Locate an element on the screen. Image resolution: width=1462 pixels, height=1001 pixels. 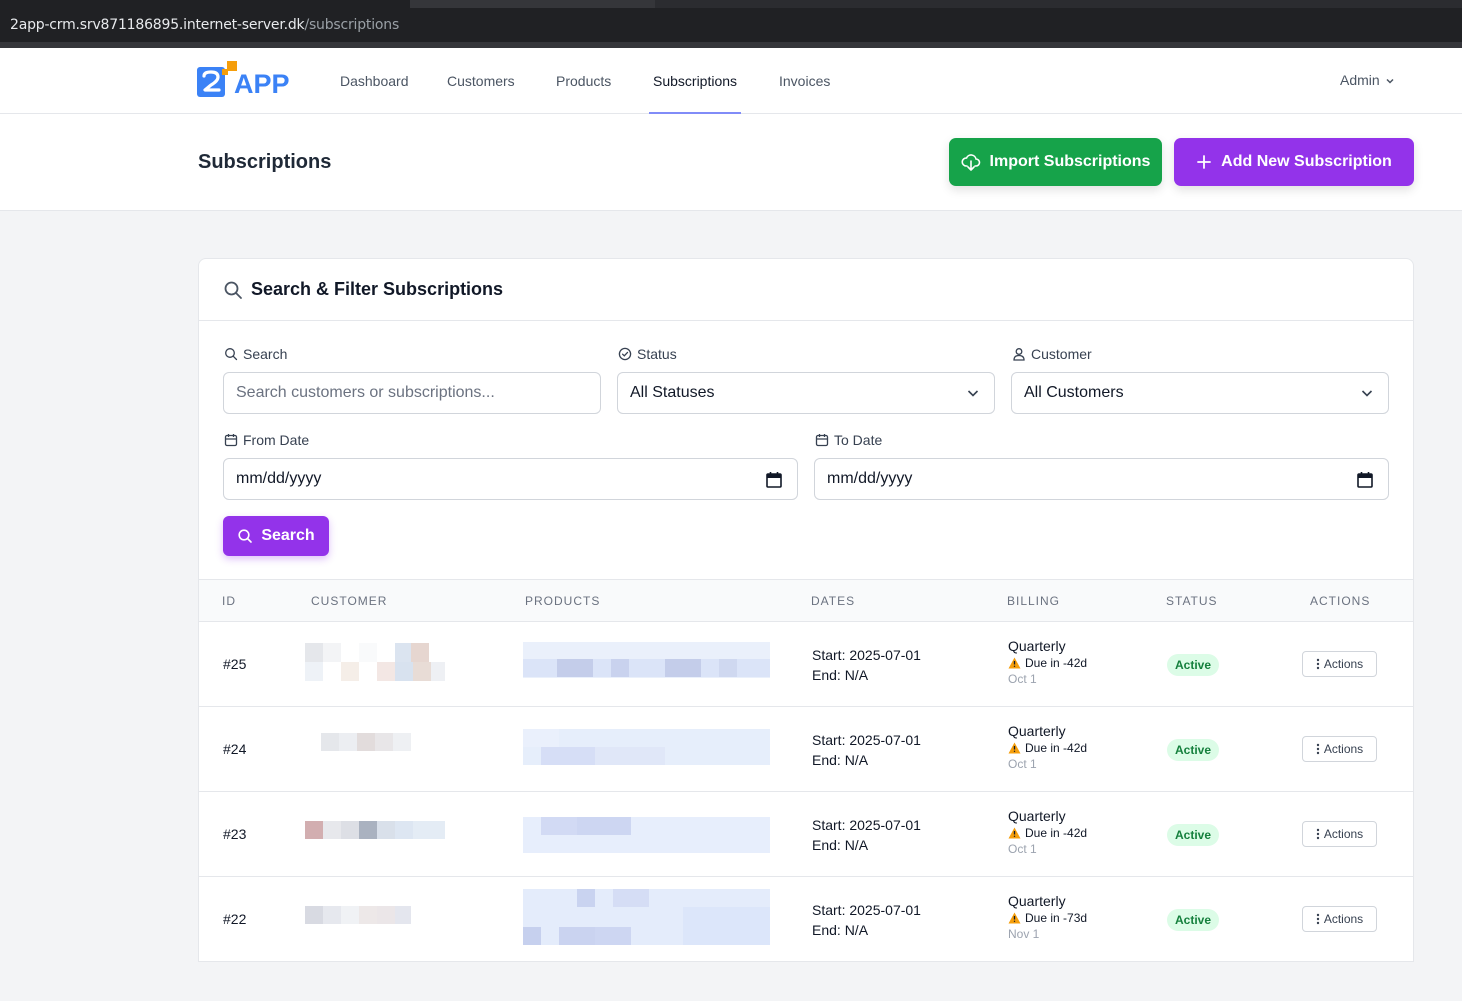
chevron-down-icon is located at coordinates (973, 393).